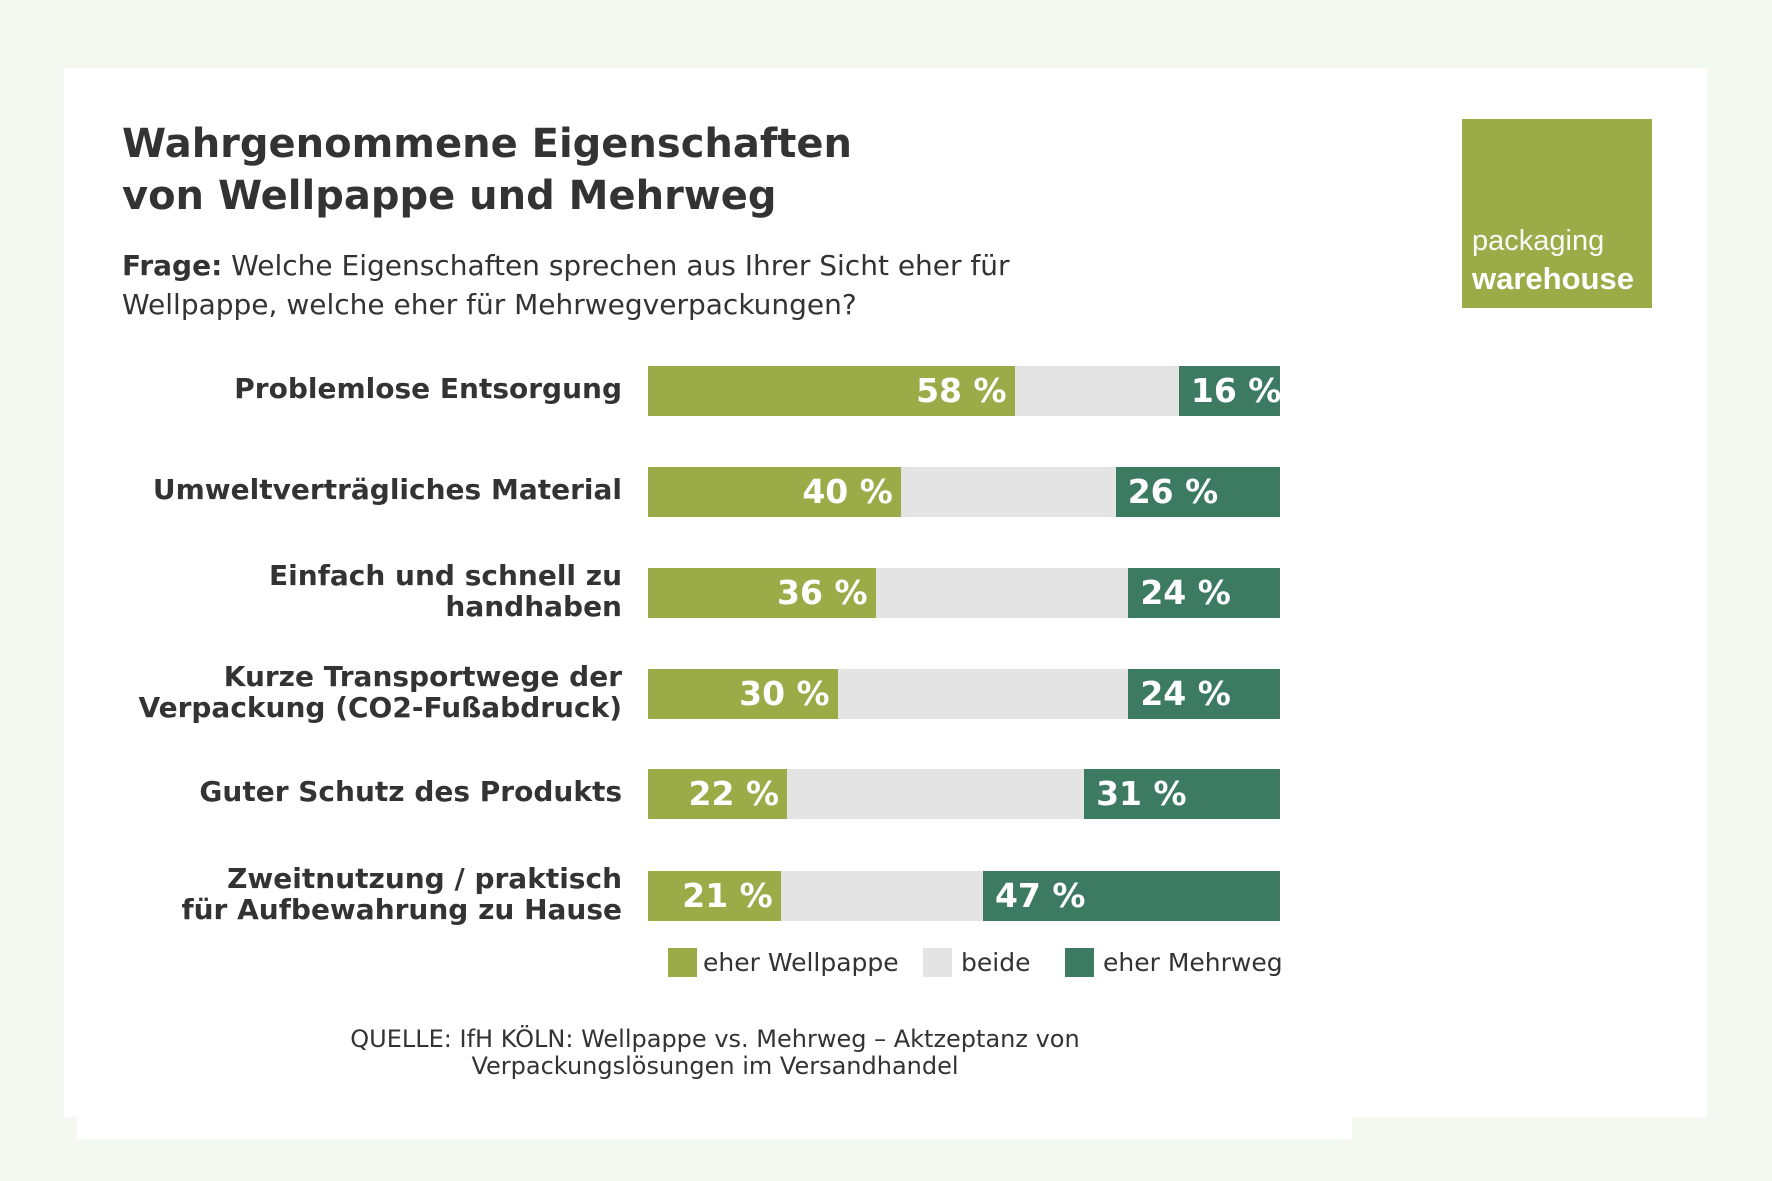  What do you see at coordinates (682, 962) in the screenshot?
I see `legend-swatch-wellpappe` at bounding box center [682, 962].